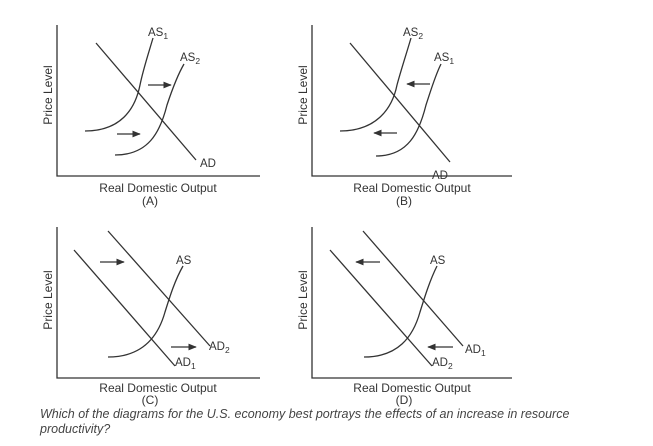 Image resolution: width=653 pixels, height=446 pixels. I want to click on panel-b-as2-label: AS2, so click(413, 34).